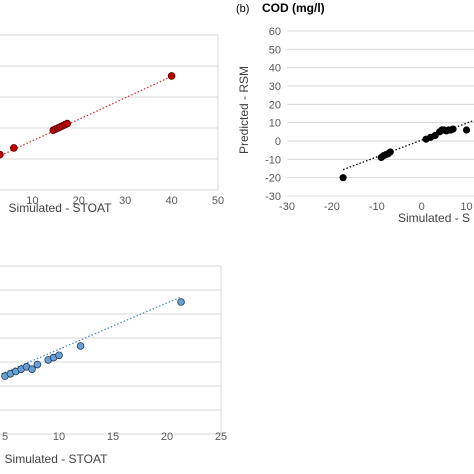 This screenshot has width=474, height=474. I want to click on y-tick-label: -10, so click(273, 160).